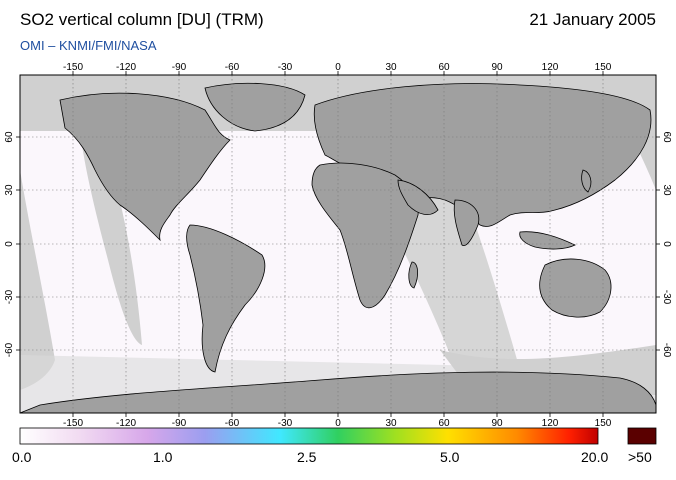 The image size is (676, 480). What do you see at coordinates (145, 167) in the screenshot?
I see `north-america` at bounding box center [145, 167].